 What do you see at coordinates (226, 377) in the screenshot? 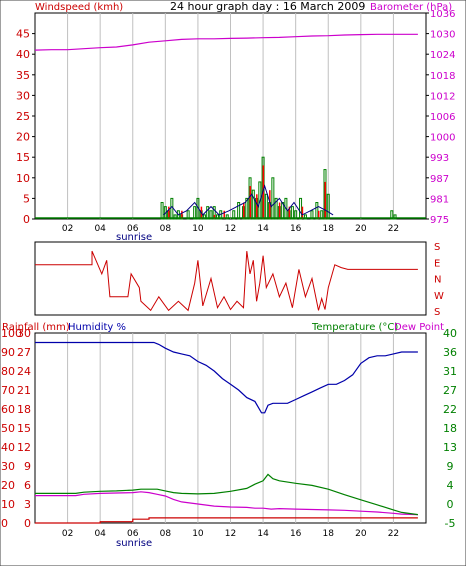
I see `humidity-series-line` at bounding box center [226, 377].